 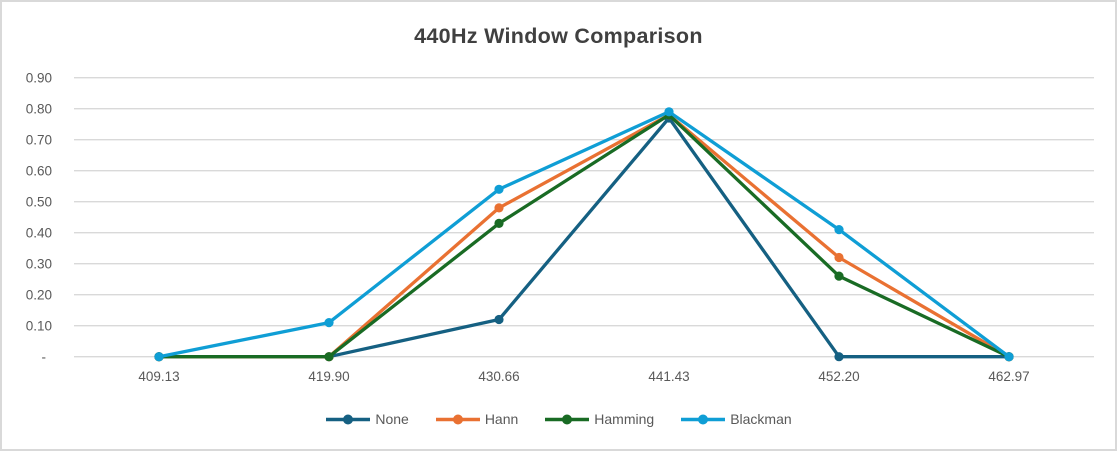 What do you see at coordinates (624, 419) in the screenshot?
I see `legend-label: Hamming` at bounding box center [624, 419].